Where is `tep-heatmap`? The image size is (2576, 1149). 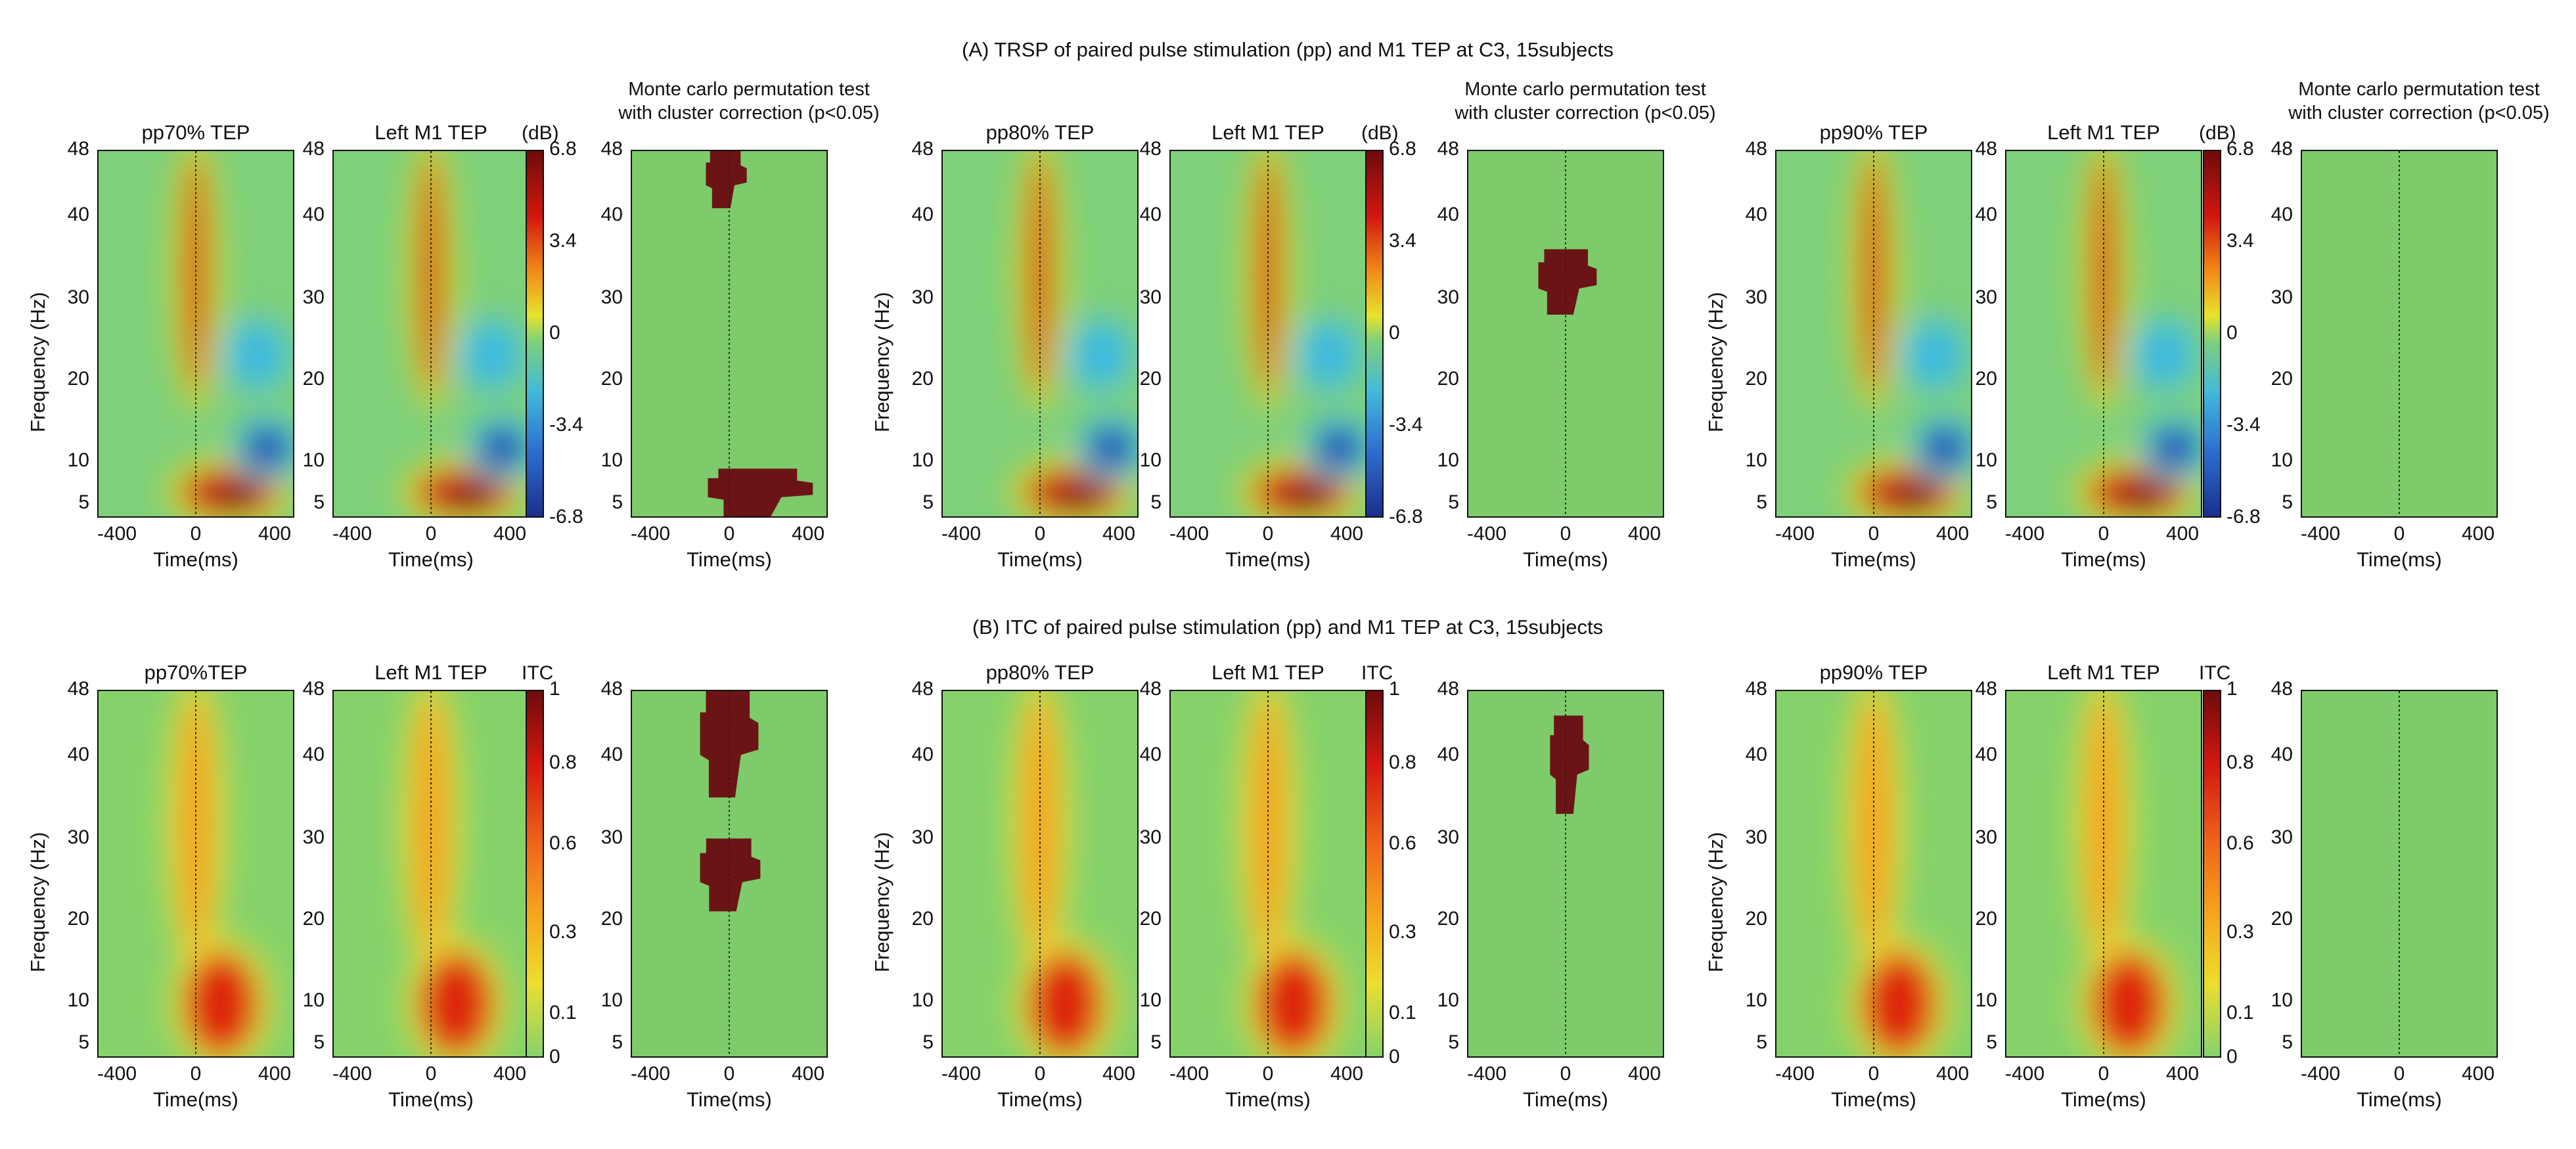
tep-heatmap is located at coordinates (1873, 334).